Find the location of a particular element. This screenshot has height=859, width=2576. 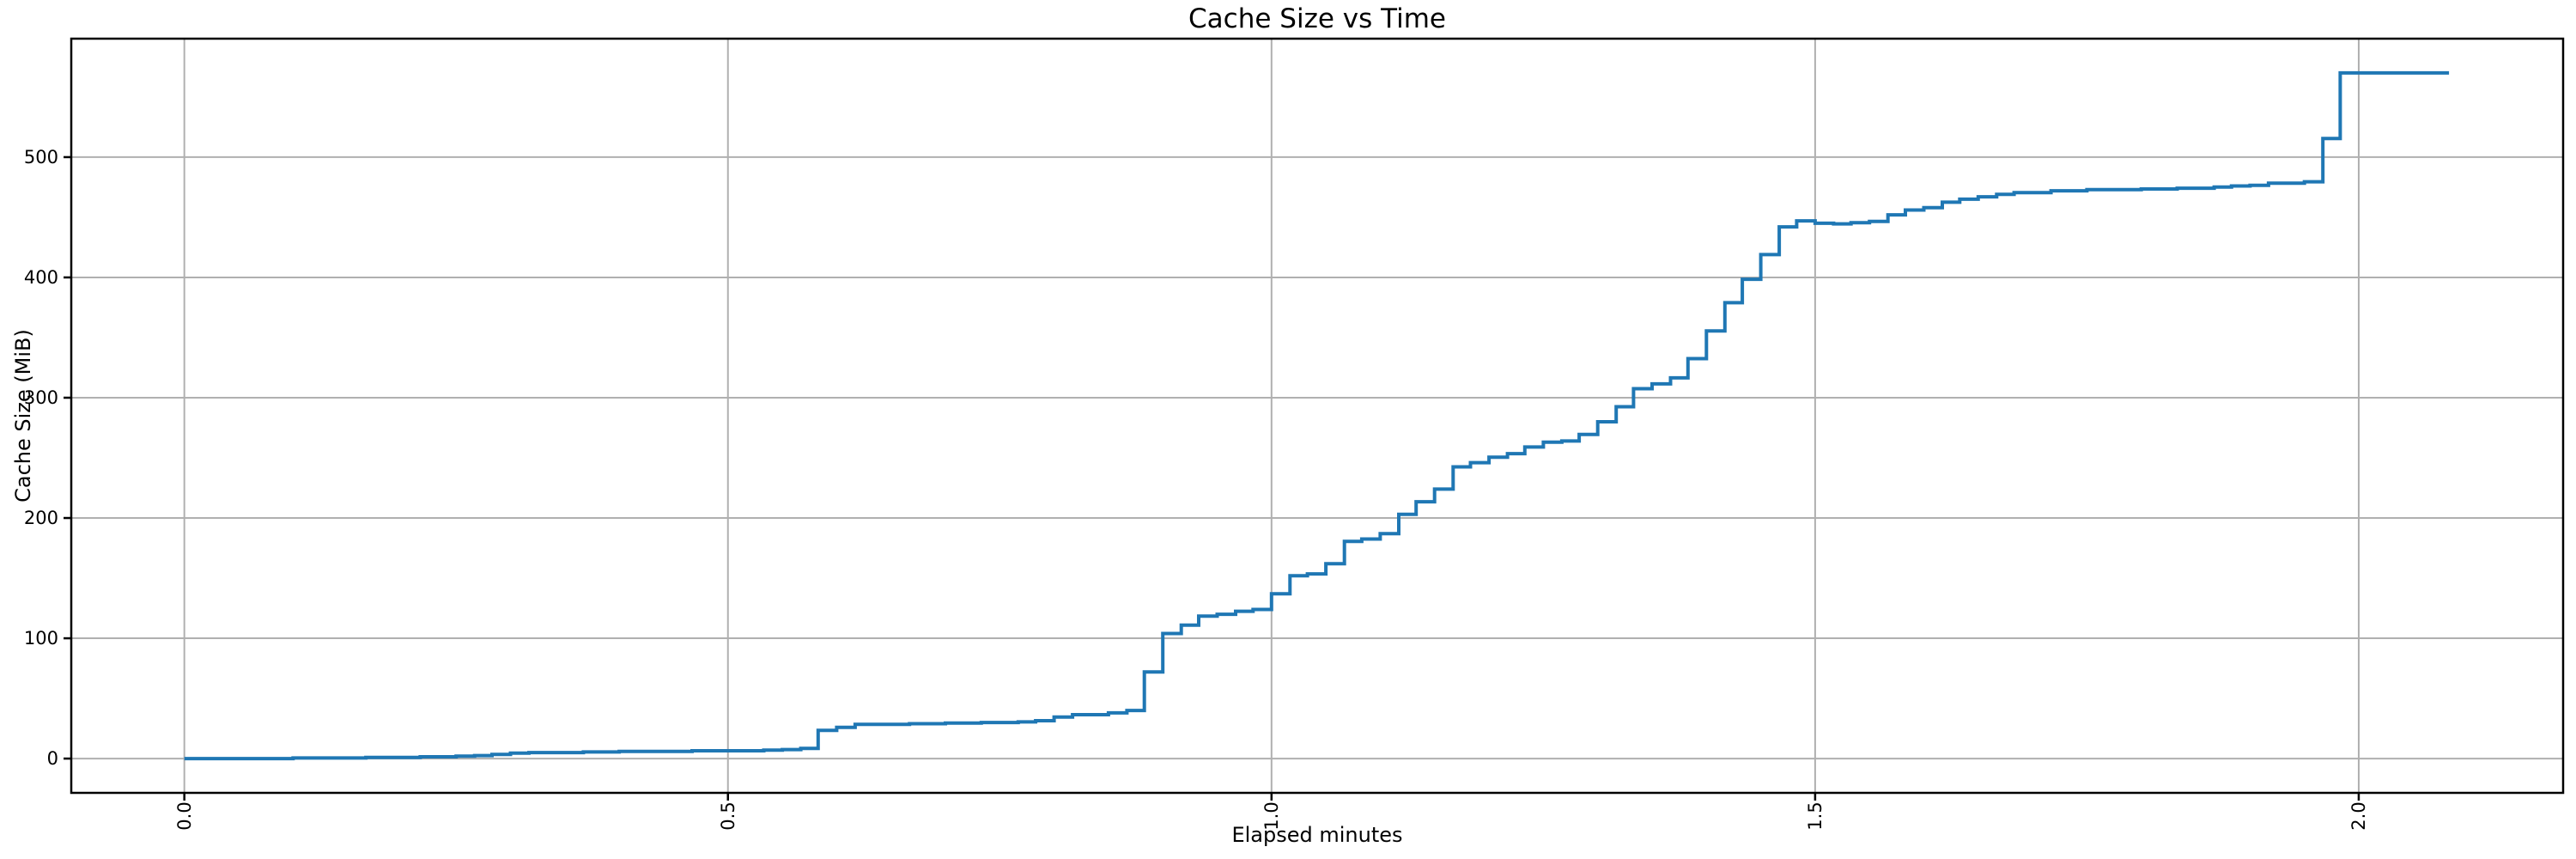

y-axis-label: Cache Size (MiB) is located at coordinates (23, 416).